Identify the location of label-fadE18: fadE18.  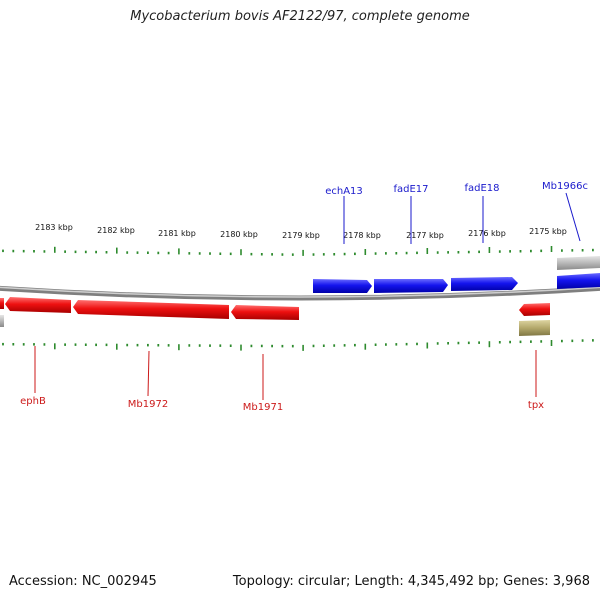
(481, 188).